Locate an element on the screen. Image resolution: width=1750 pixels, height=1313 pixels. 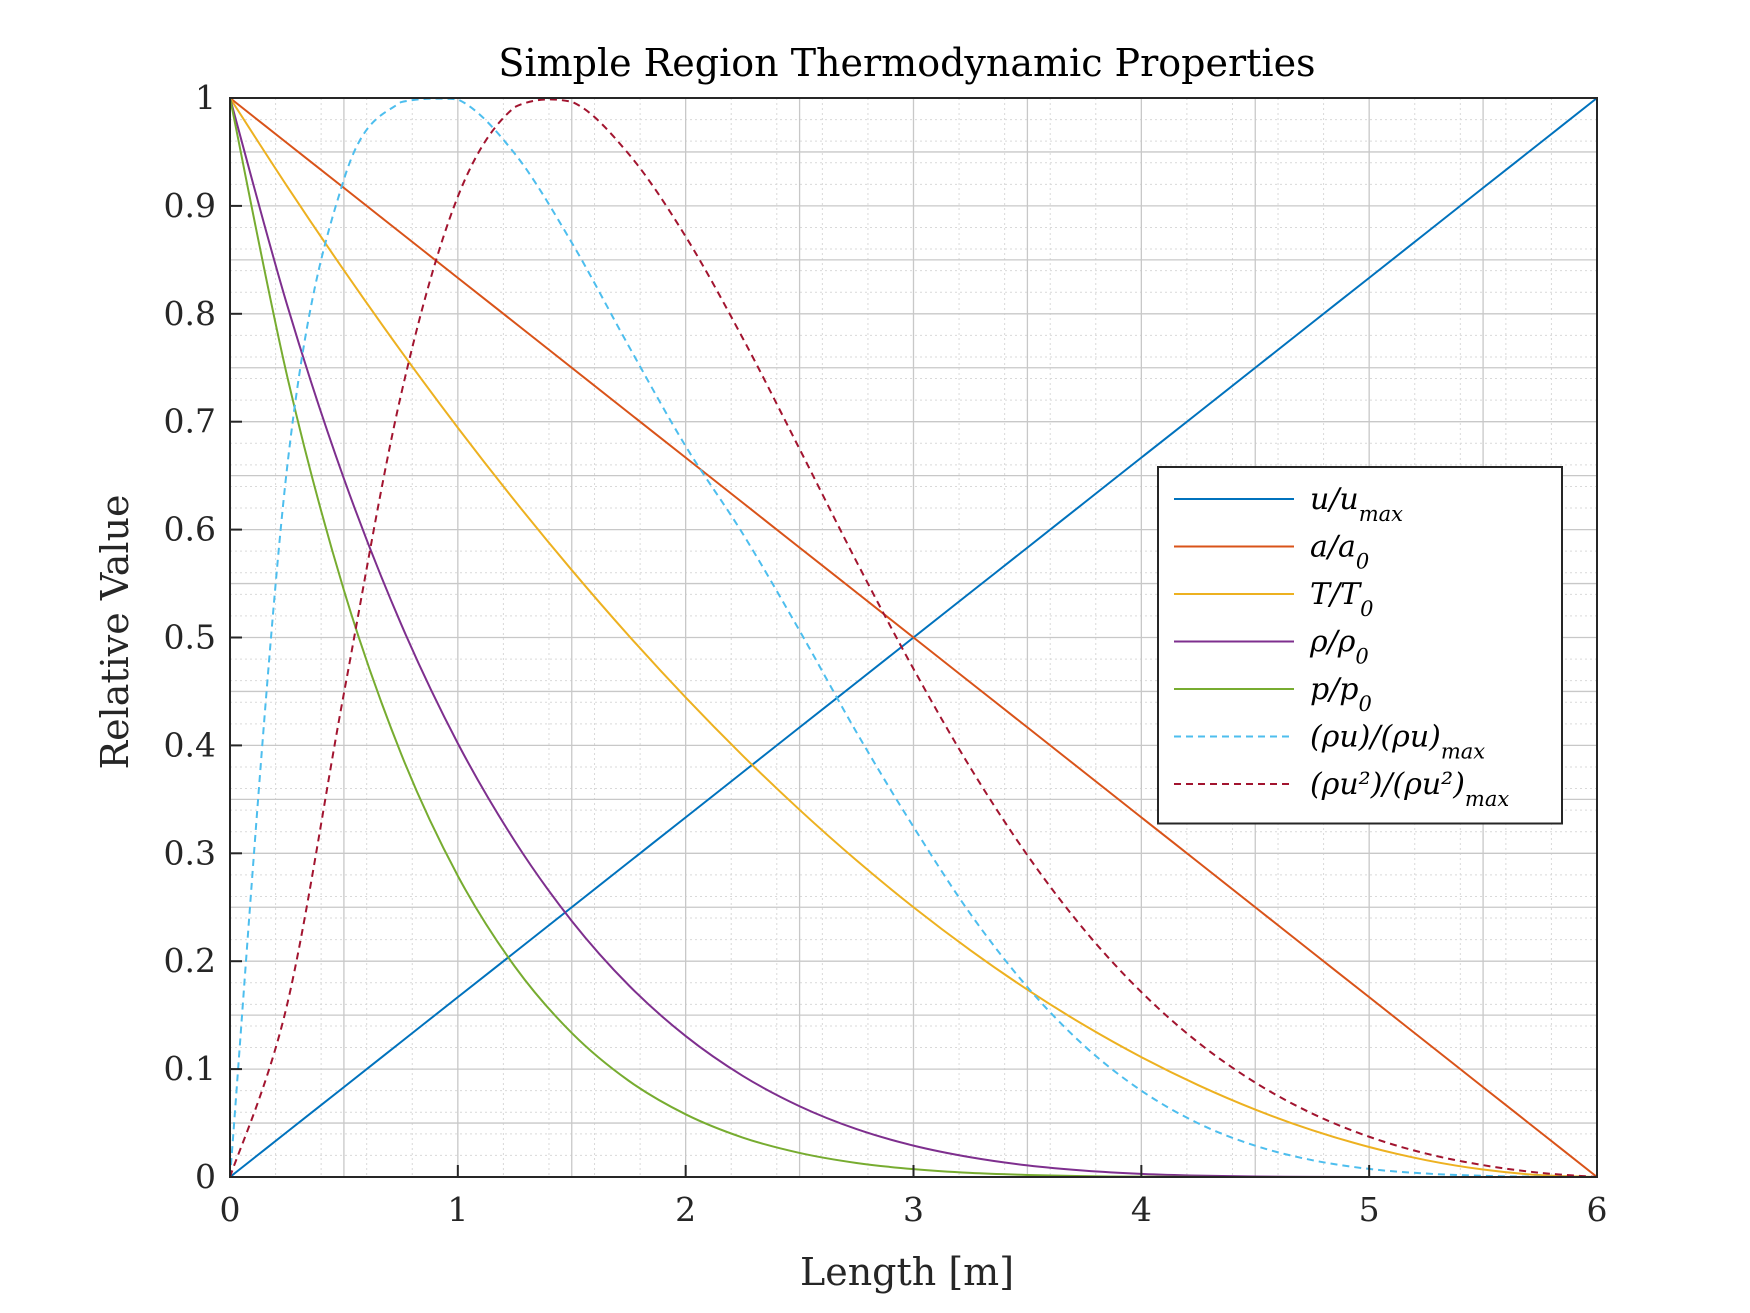
y-tick-label: 0.3 is located at coordinates (190, 852).